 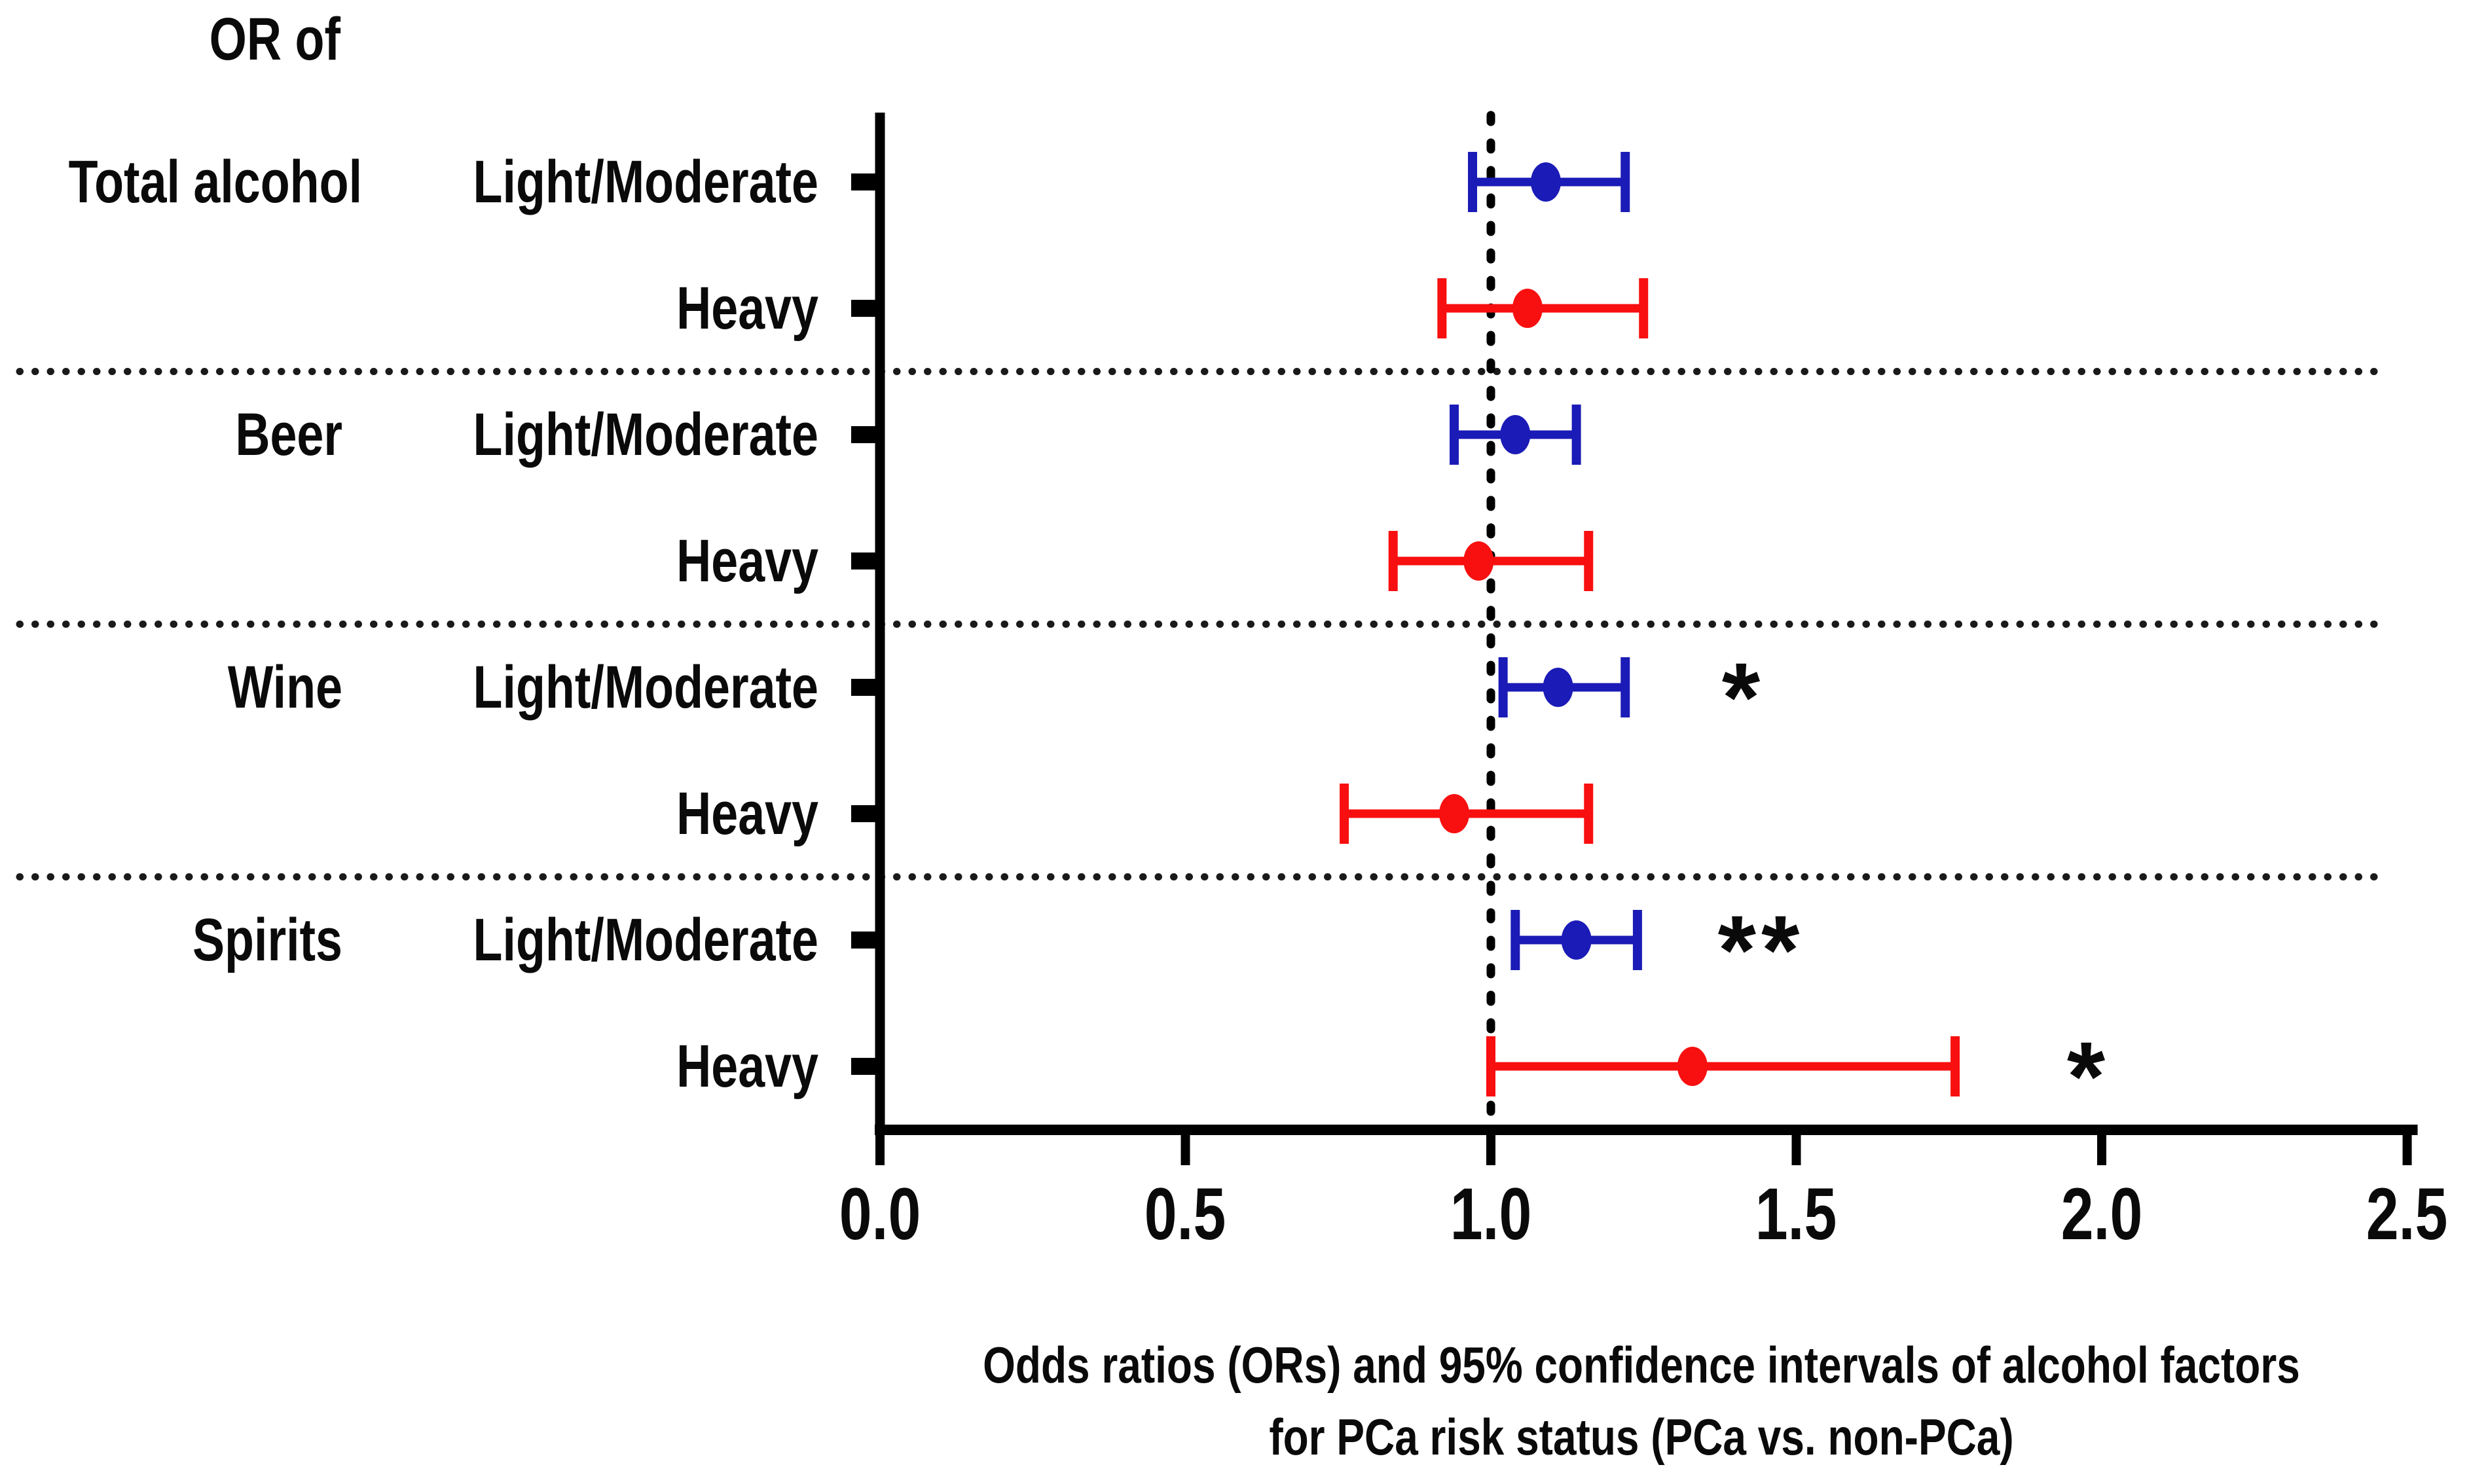 I want to click on x-tick-label-0: 0.0, so click(x=880, y=1214).